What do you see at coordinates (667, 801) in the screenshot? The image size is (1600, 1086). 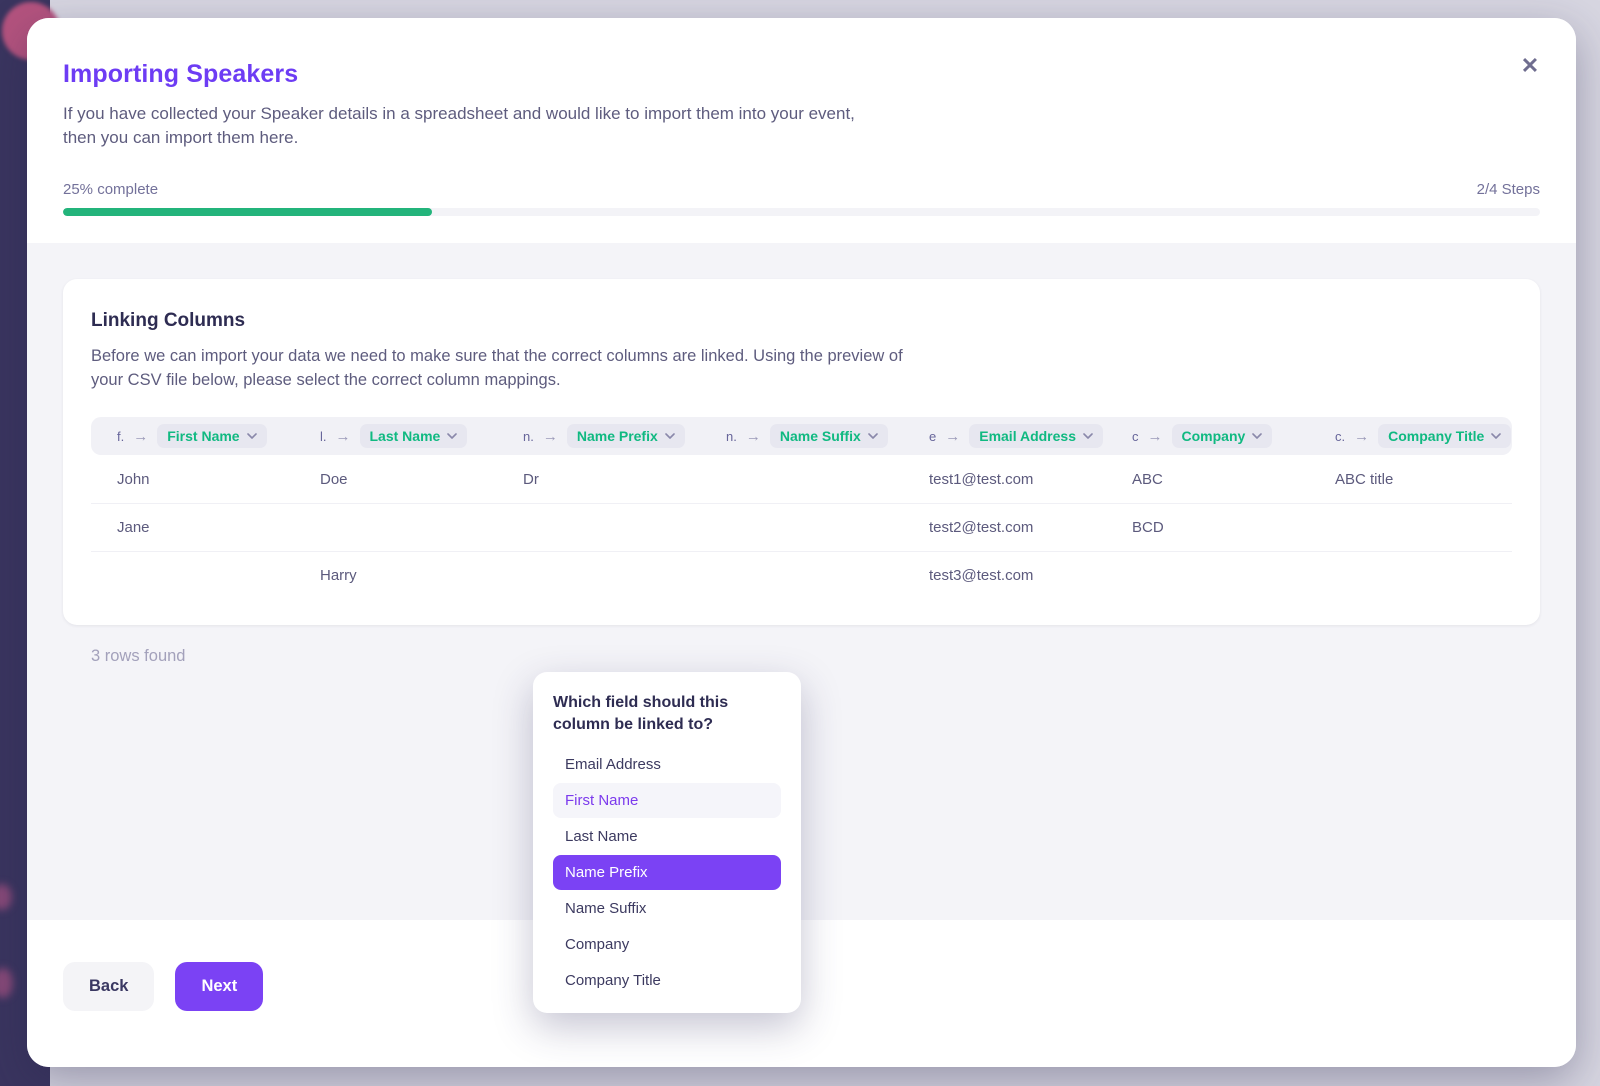 I see `field-option: First Name` at bounding box center [667, 801].